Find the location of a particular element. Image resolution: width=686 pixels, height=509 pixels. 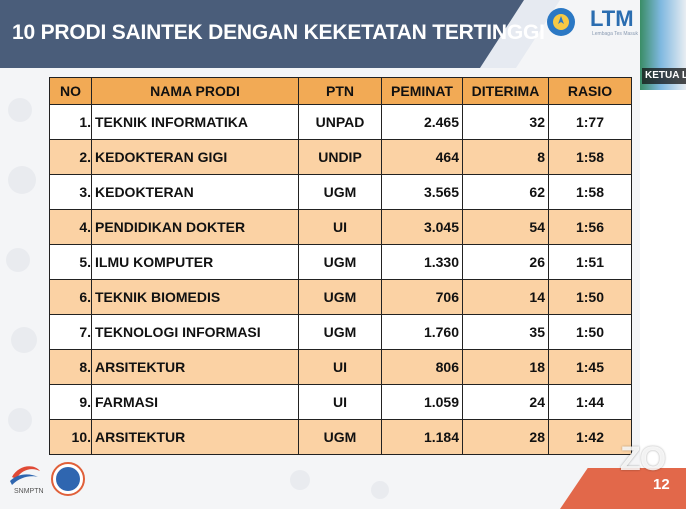

lembaga-logo-icon is located at coordinates (68, 479).